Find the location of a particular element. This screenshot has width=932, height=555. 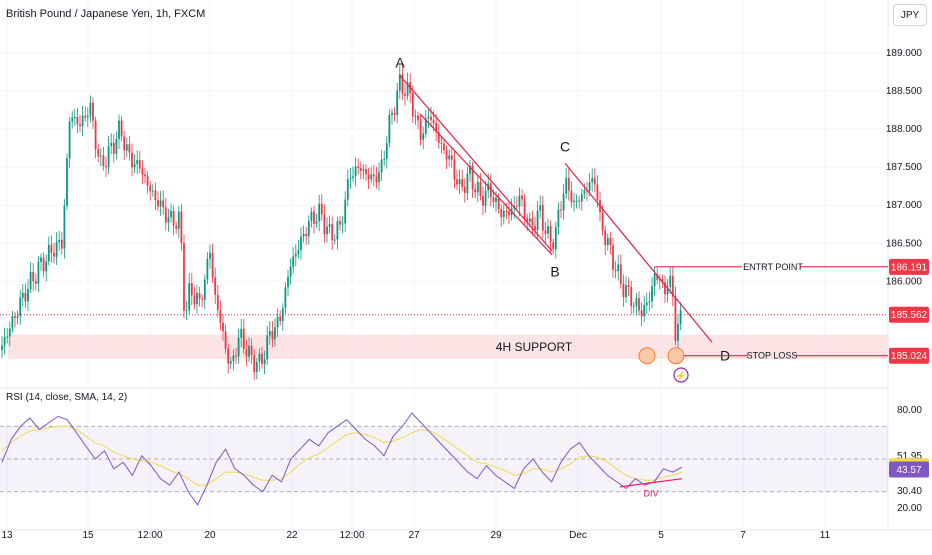

time-tick-label: 11 is located at coordinates (825, 535).